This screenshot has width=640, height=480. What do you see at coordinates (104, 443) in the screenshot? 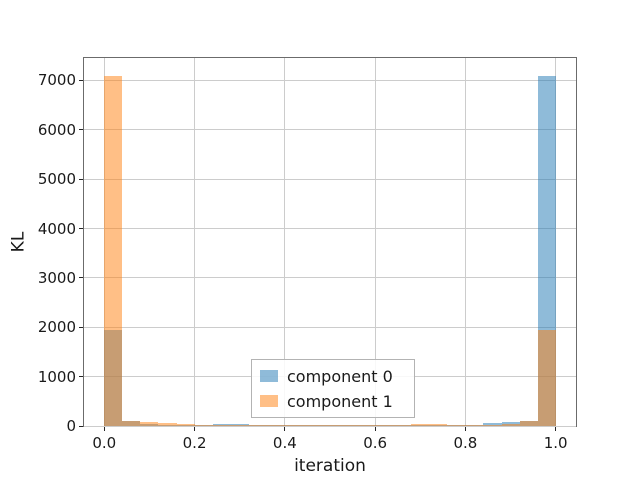
I see `x-tick-label: 0.0` at bounding box center [104, 443].